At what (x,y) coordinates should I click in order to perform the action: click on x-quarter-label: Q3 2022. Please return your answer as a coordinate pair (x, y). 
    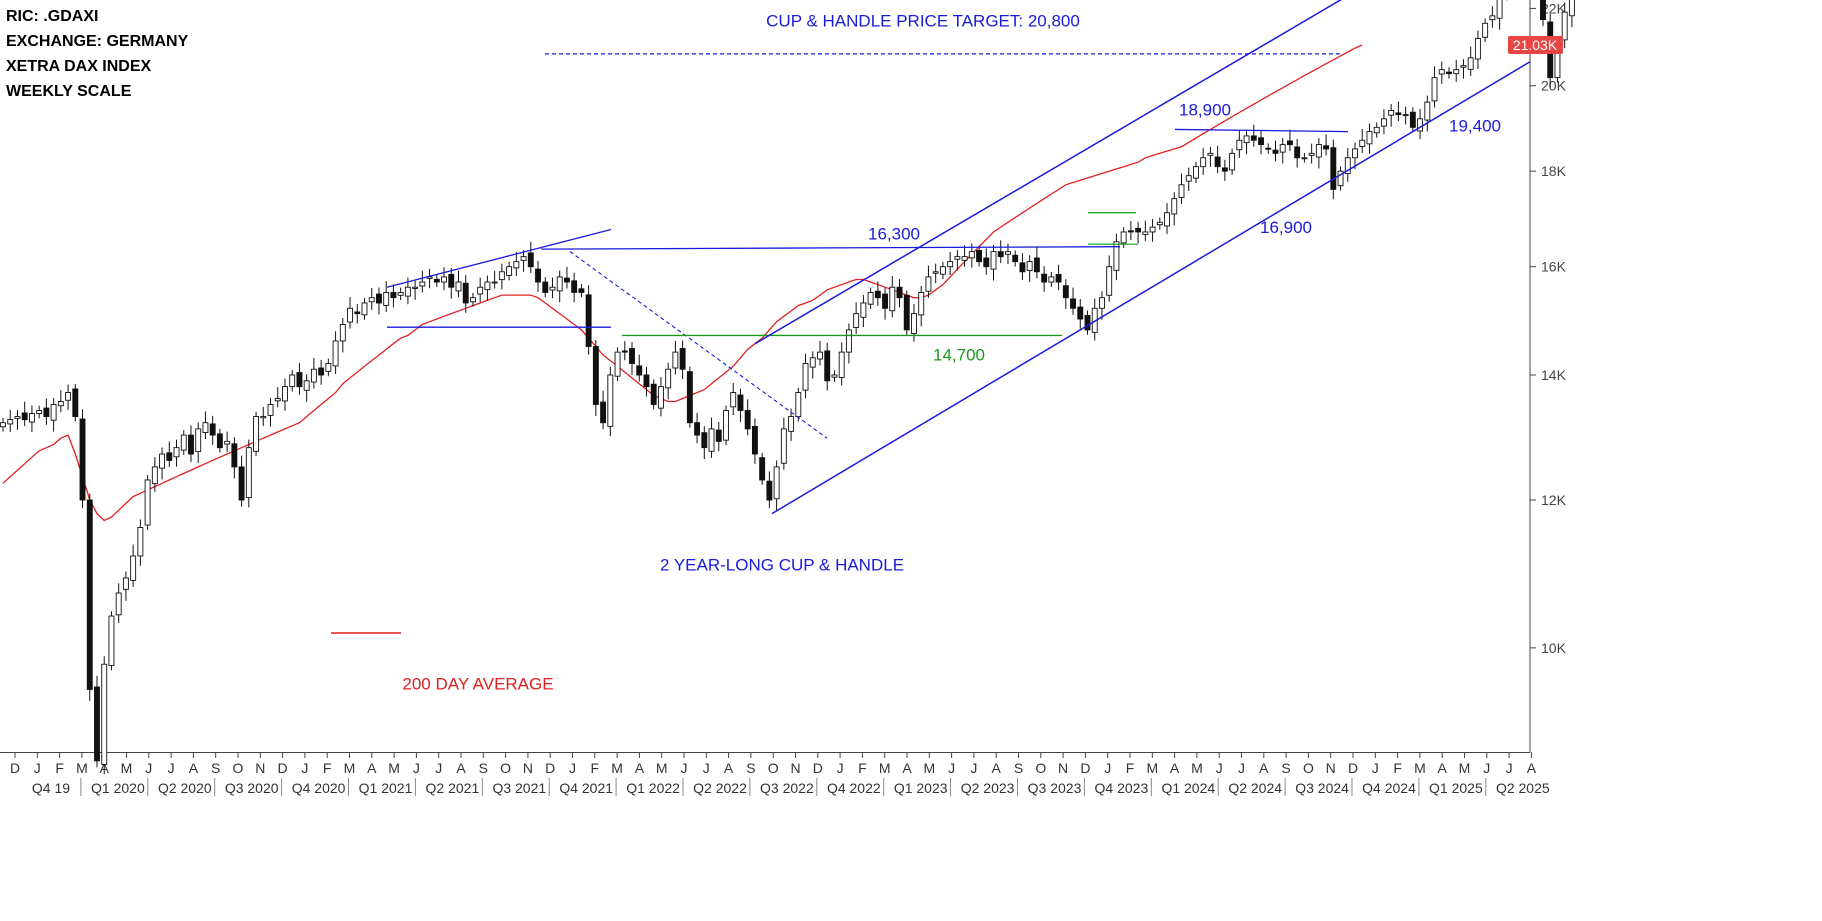
    Looking at the image, I should click on (787, 788).